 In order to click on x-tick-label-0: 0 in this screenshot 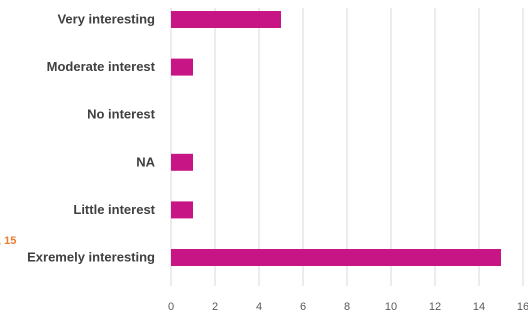, I will do `click(171, 307)`.